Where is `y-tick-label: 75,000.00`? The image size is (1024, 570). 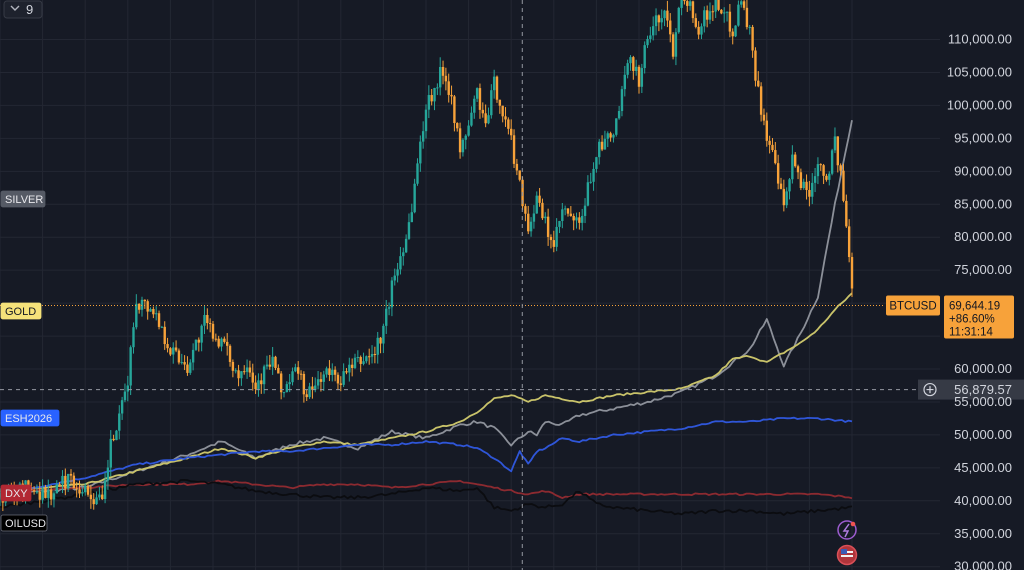 y-tick-label: 75,000.00 is located at coordinates (983, 269).